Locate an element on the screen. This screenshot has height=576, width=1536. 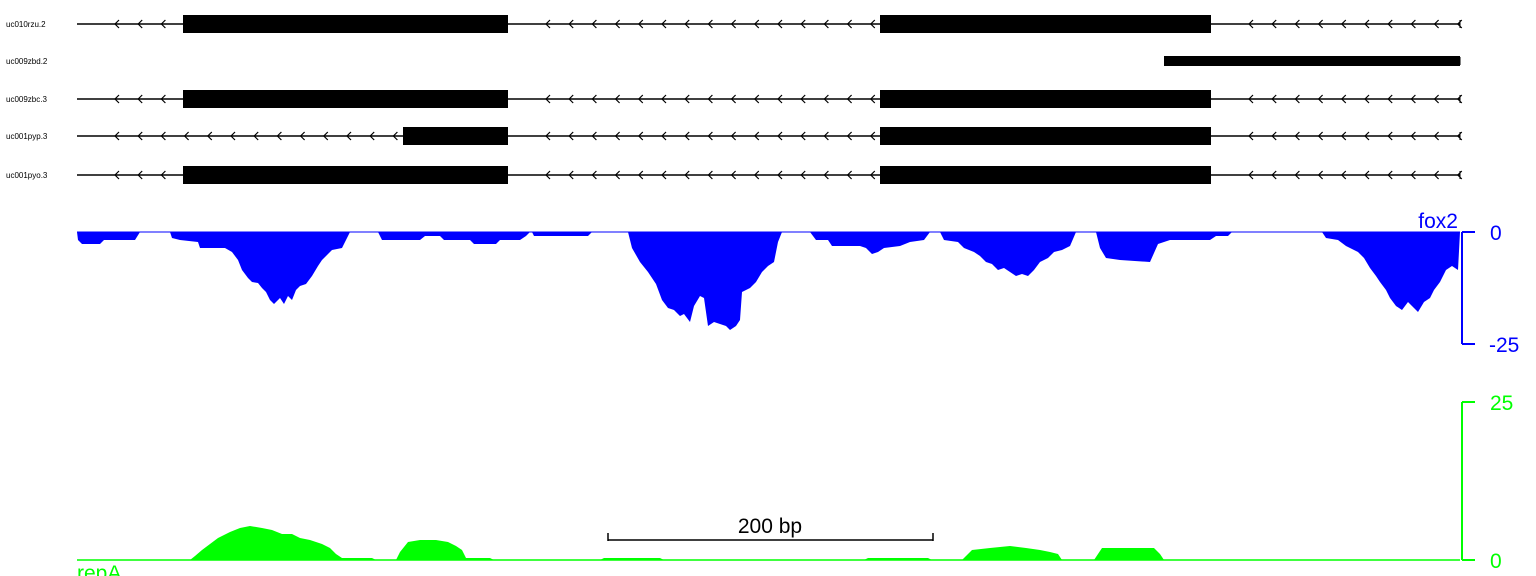
gene-row: uc001pyp.3 is located at coordinates (734, 136).